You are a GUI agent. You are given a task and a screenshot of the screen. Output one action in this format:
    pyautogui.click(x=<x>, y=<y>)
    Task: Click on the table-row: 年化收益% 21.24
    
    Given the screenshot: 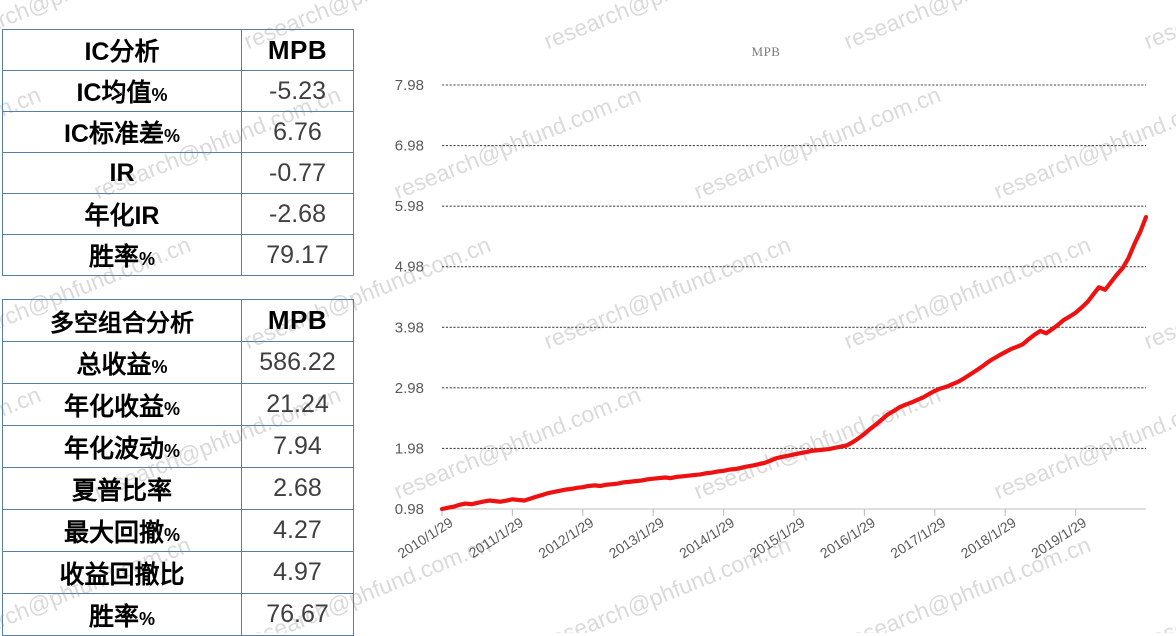 What is the action you would take?
    pyautogui.click(x=178, y=404)
    